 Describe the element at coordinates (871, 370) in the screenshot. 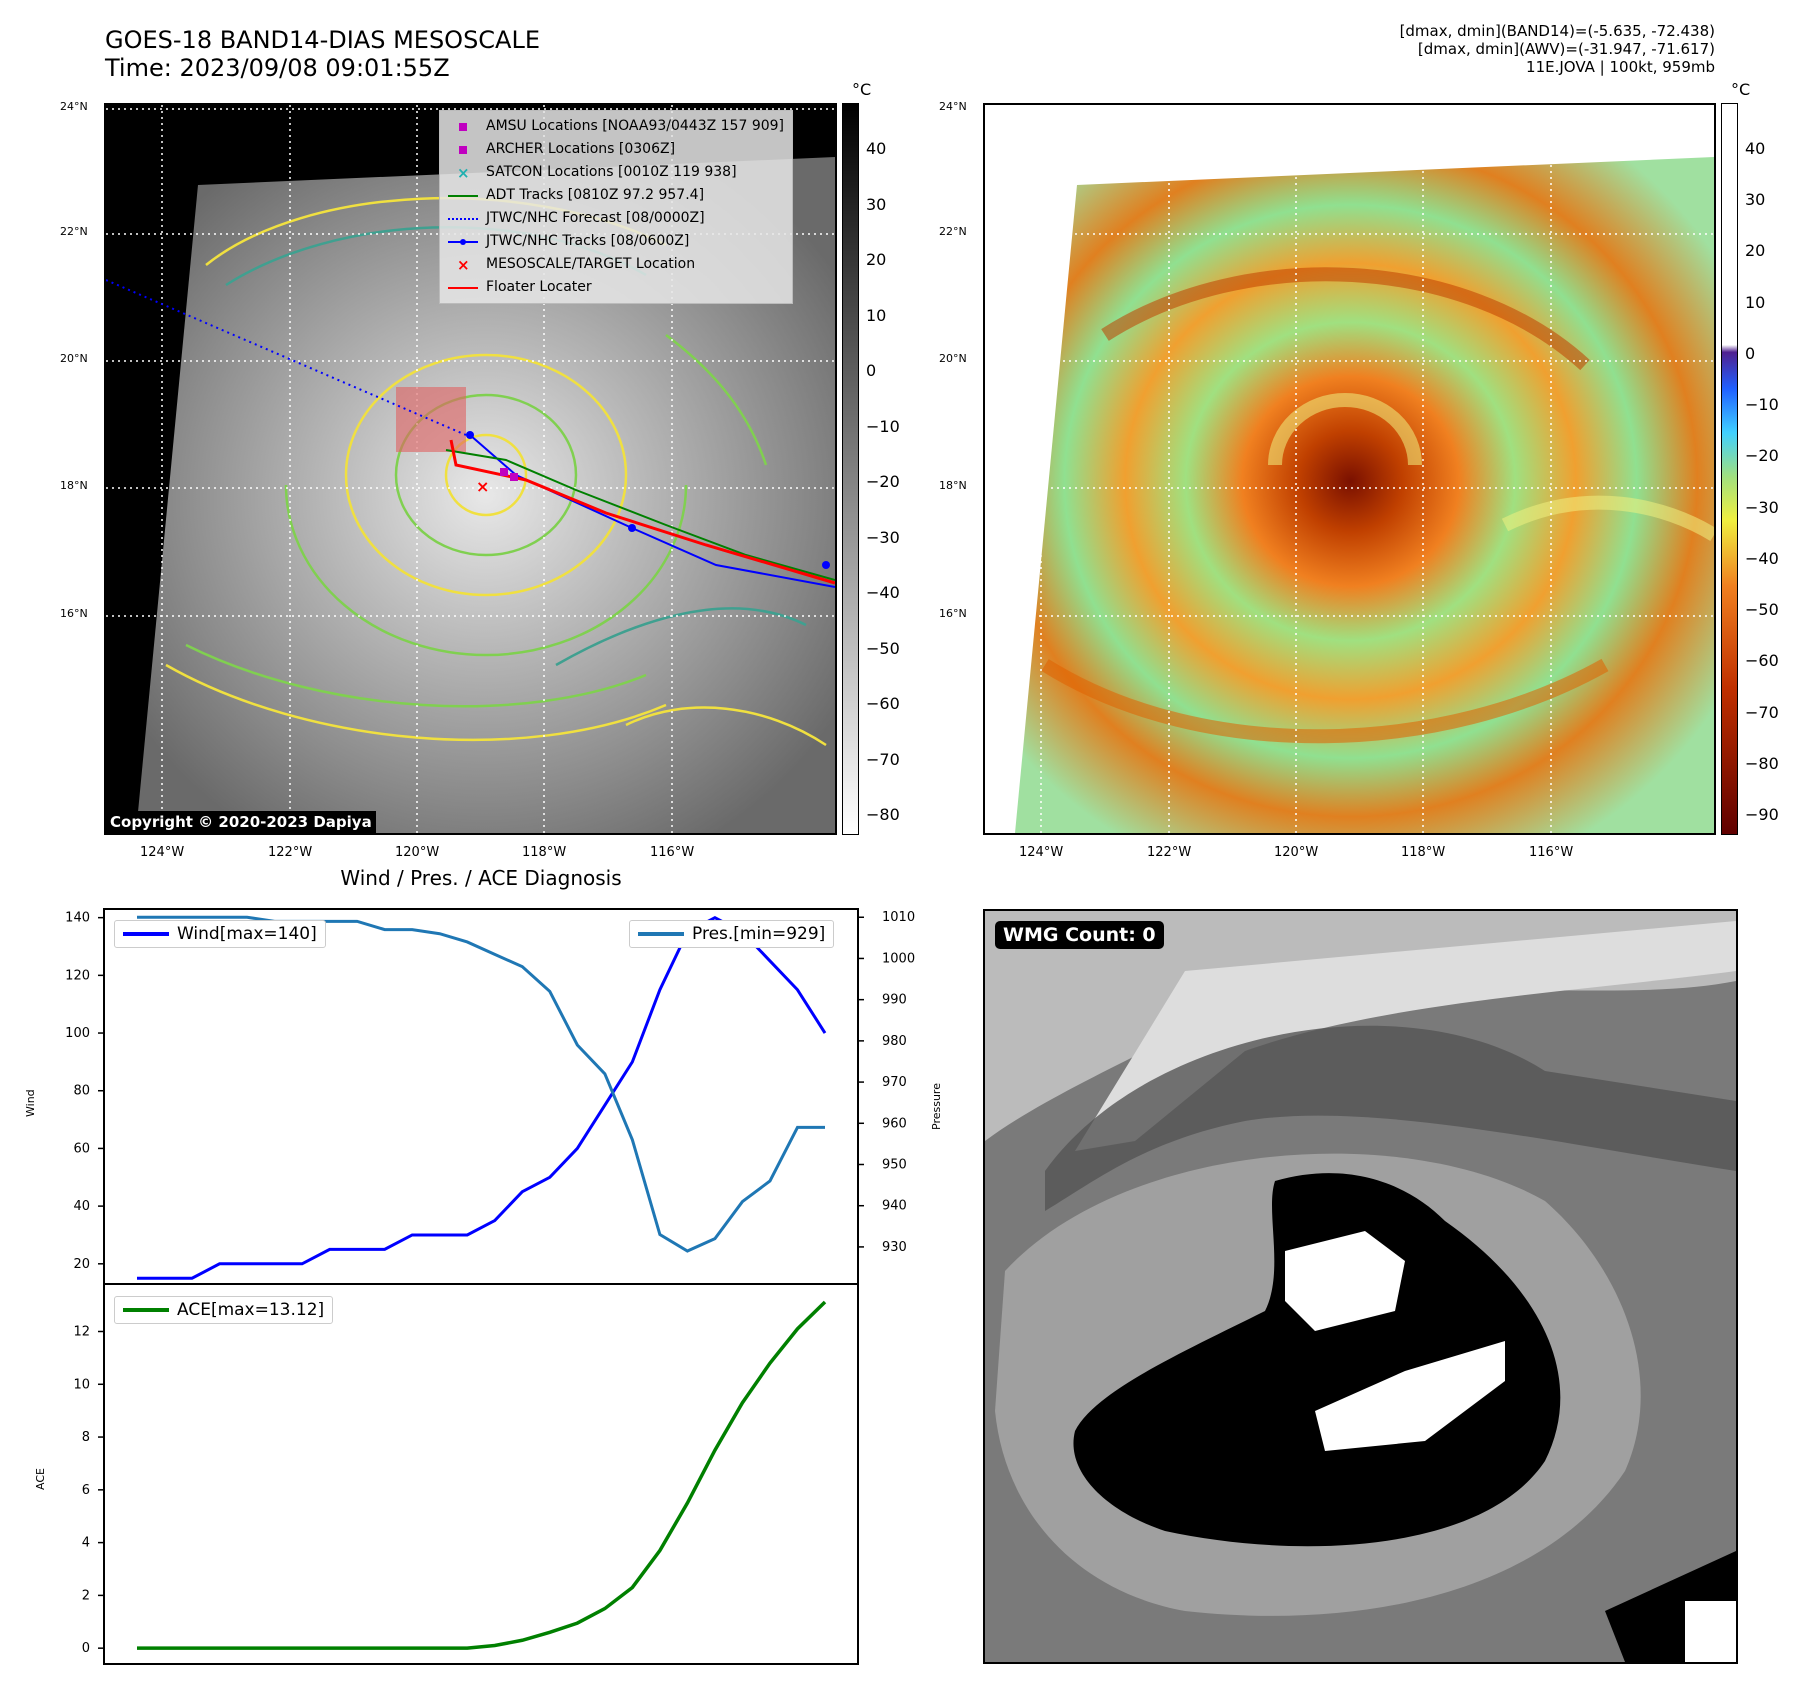

I see `colorbar-tick: 0` at that location.